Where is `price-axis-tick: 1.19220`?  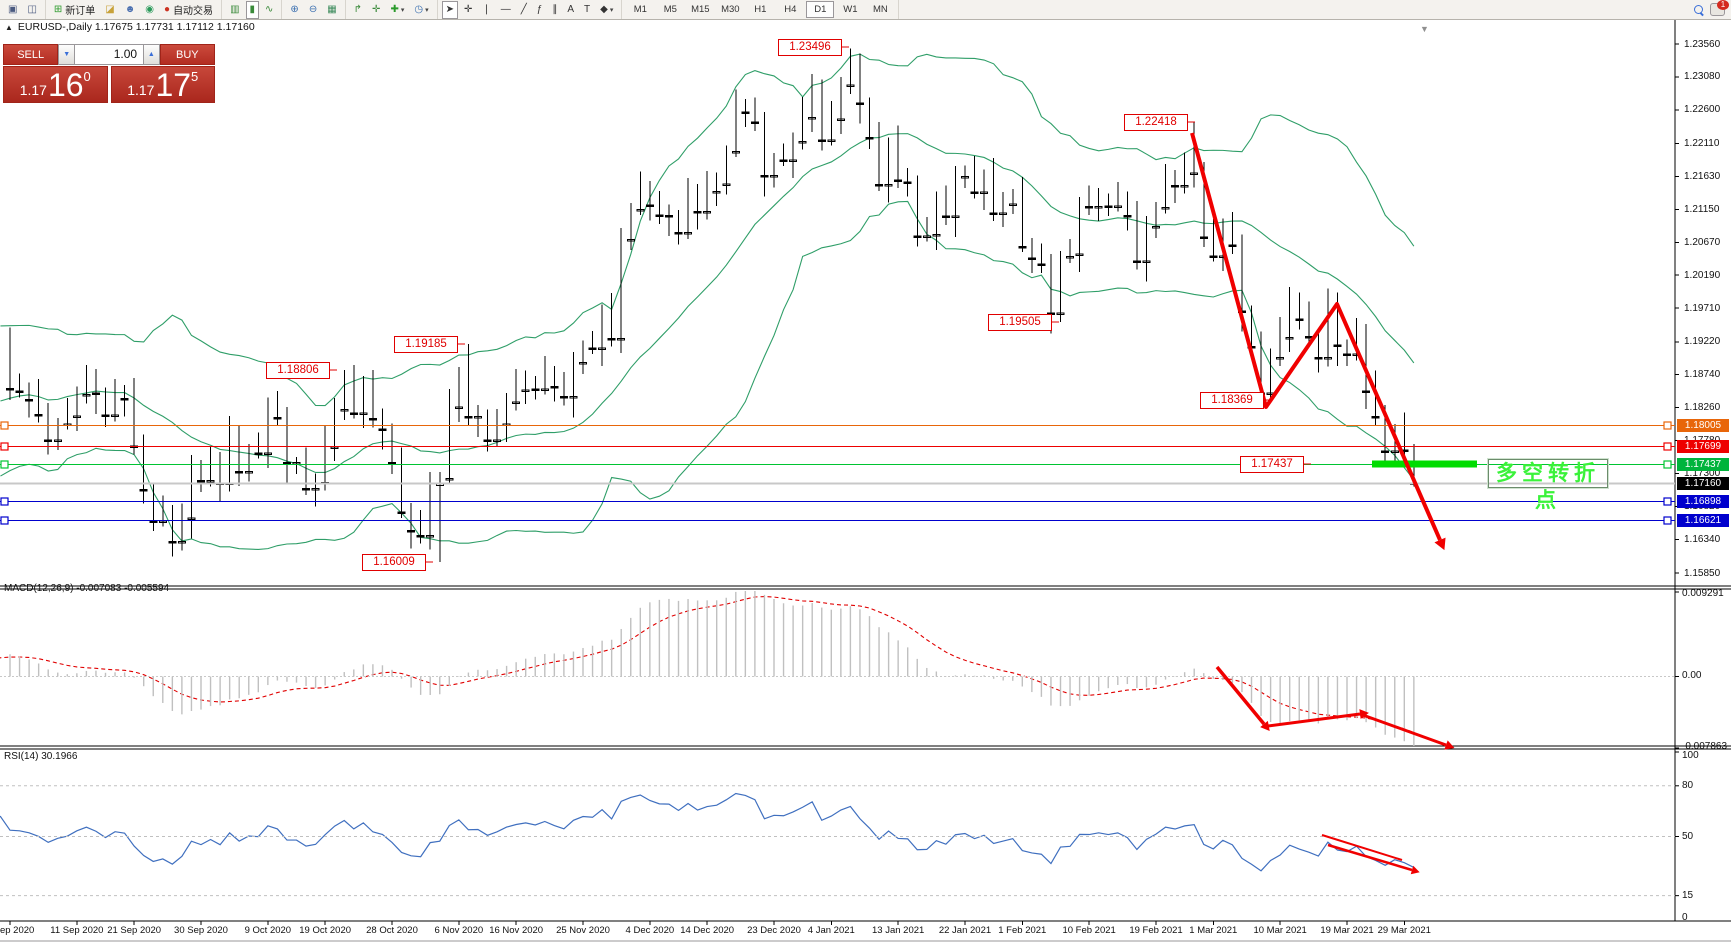
price-axis-tick: 1.19220 is located at coordinates (1702, 342).